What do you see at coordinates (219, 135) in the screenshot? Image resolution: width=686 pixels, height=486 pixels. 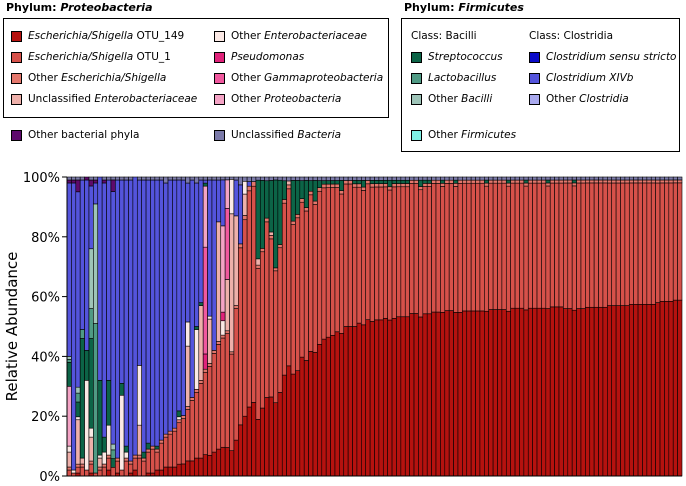 I see `legend-swatch-unbact` at bounding box center [219, 135].